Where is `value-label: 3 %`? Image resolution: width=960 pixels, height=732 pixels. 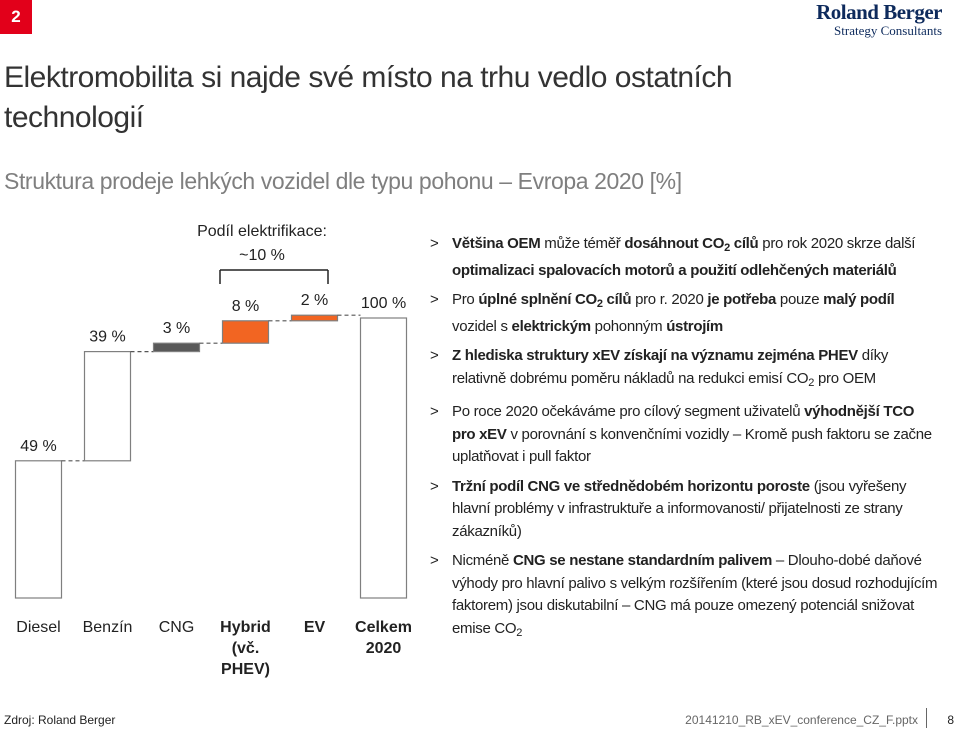
value-label: 3 % is located at coordinates (177, 328).